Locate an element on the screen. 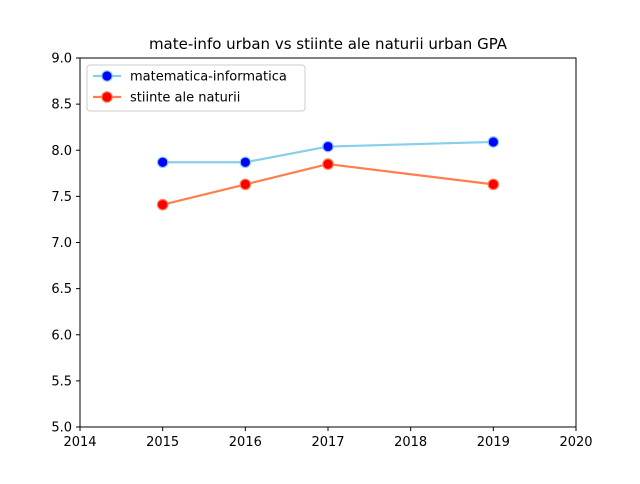 Image resolution: width=640 pixels, height=484 pixels. legend-label: stiinte ale naturii is located at coordinates (185, 98).